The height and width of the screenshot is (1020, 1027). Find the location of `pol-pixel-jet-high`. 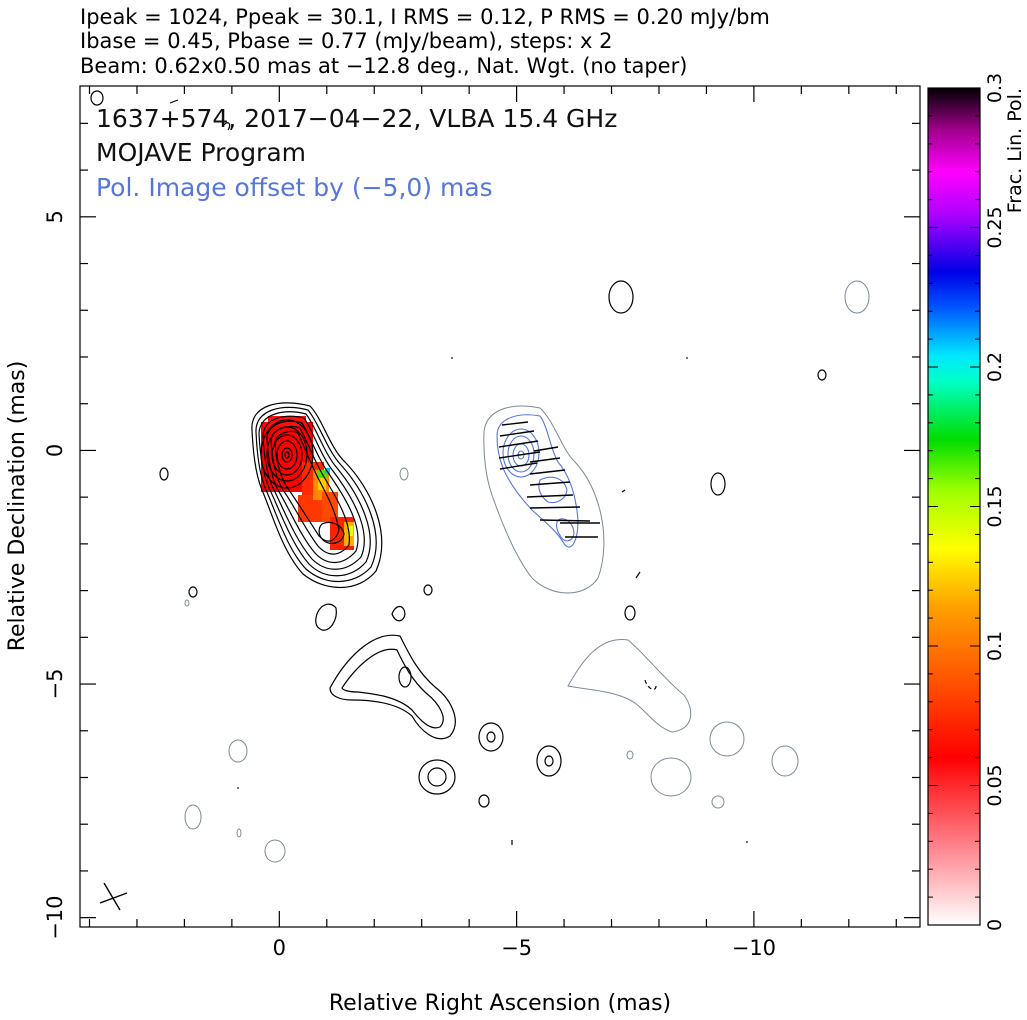

pol-pixel-jet-high is located at coordinates (323, 474).